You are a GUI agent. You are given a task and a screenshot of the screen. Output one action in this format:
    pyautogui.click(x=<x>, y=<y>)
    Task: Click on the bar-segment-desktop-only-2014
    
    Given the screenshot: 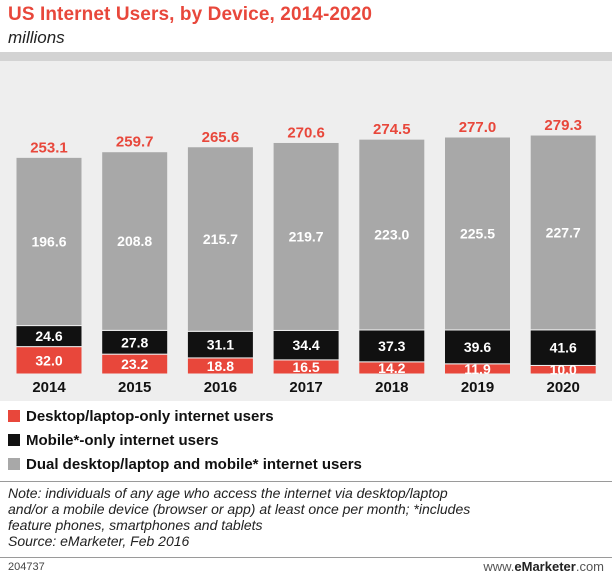 What is the action you would take?
    pyautogui.click(x=49, y=360)
    